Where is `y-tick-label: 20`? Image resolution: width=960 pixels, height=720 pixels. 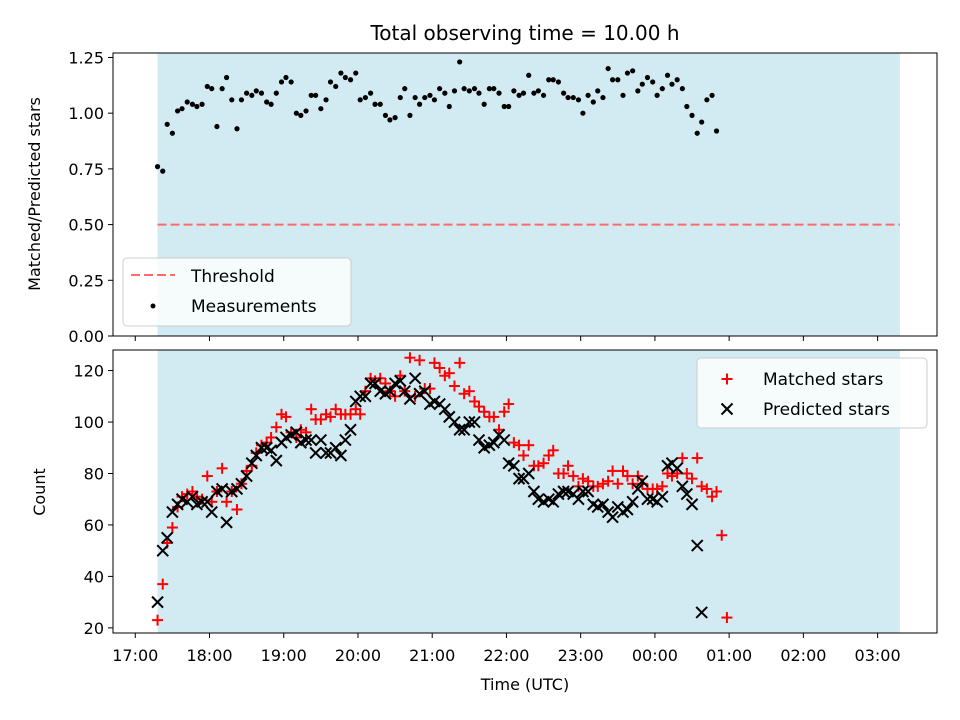
y-tick-label: 20 is located at coordinates (94, 628).